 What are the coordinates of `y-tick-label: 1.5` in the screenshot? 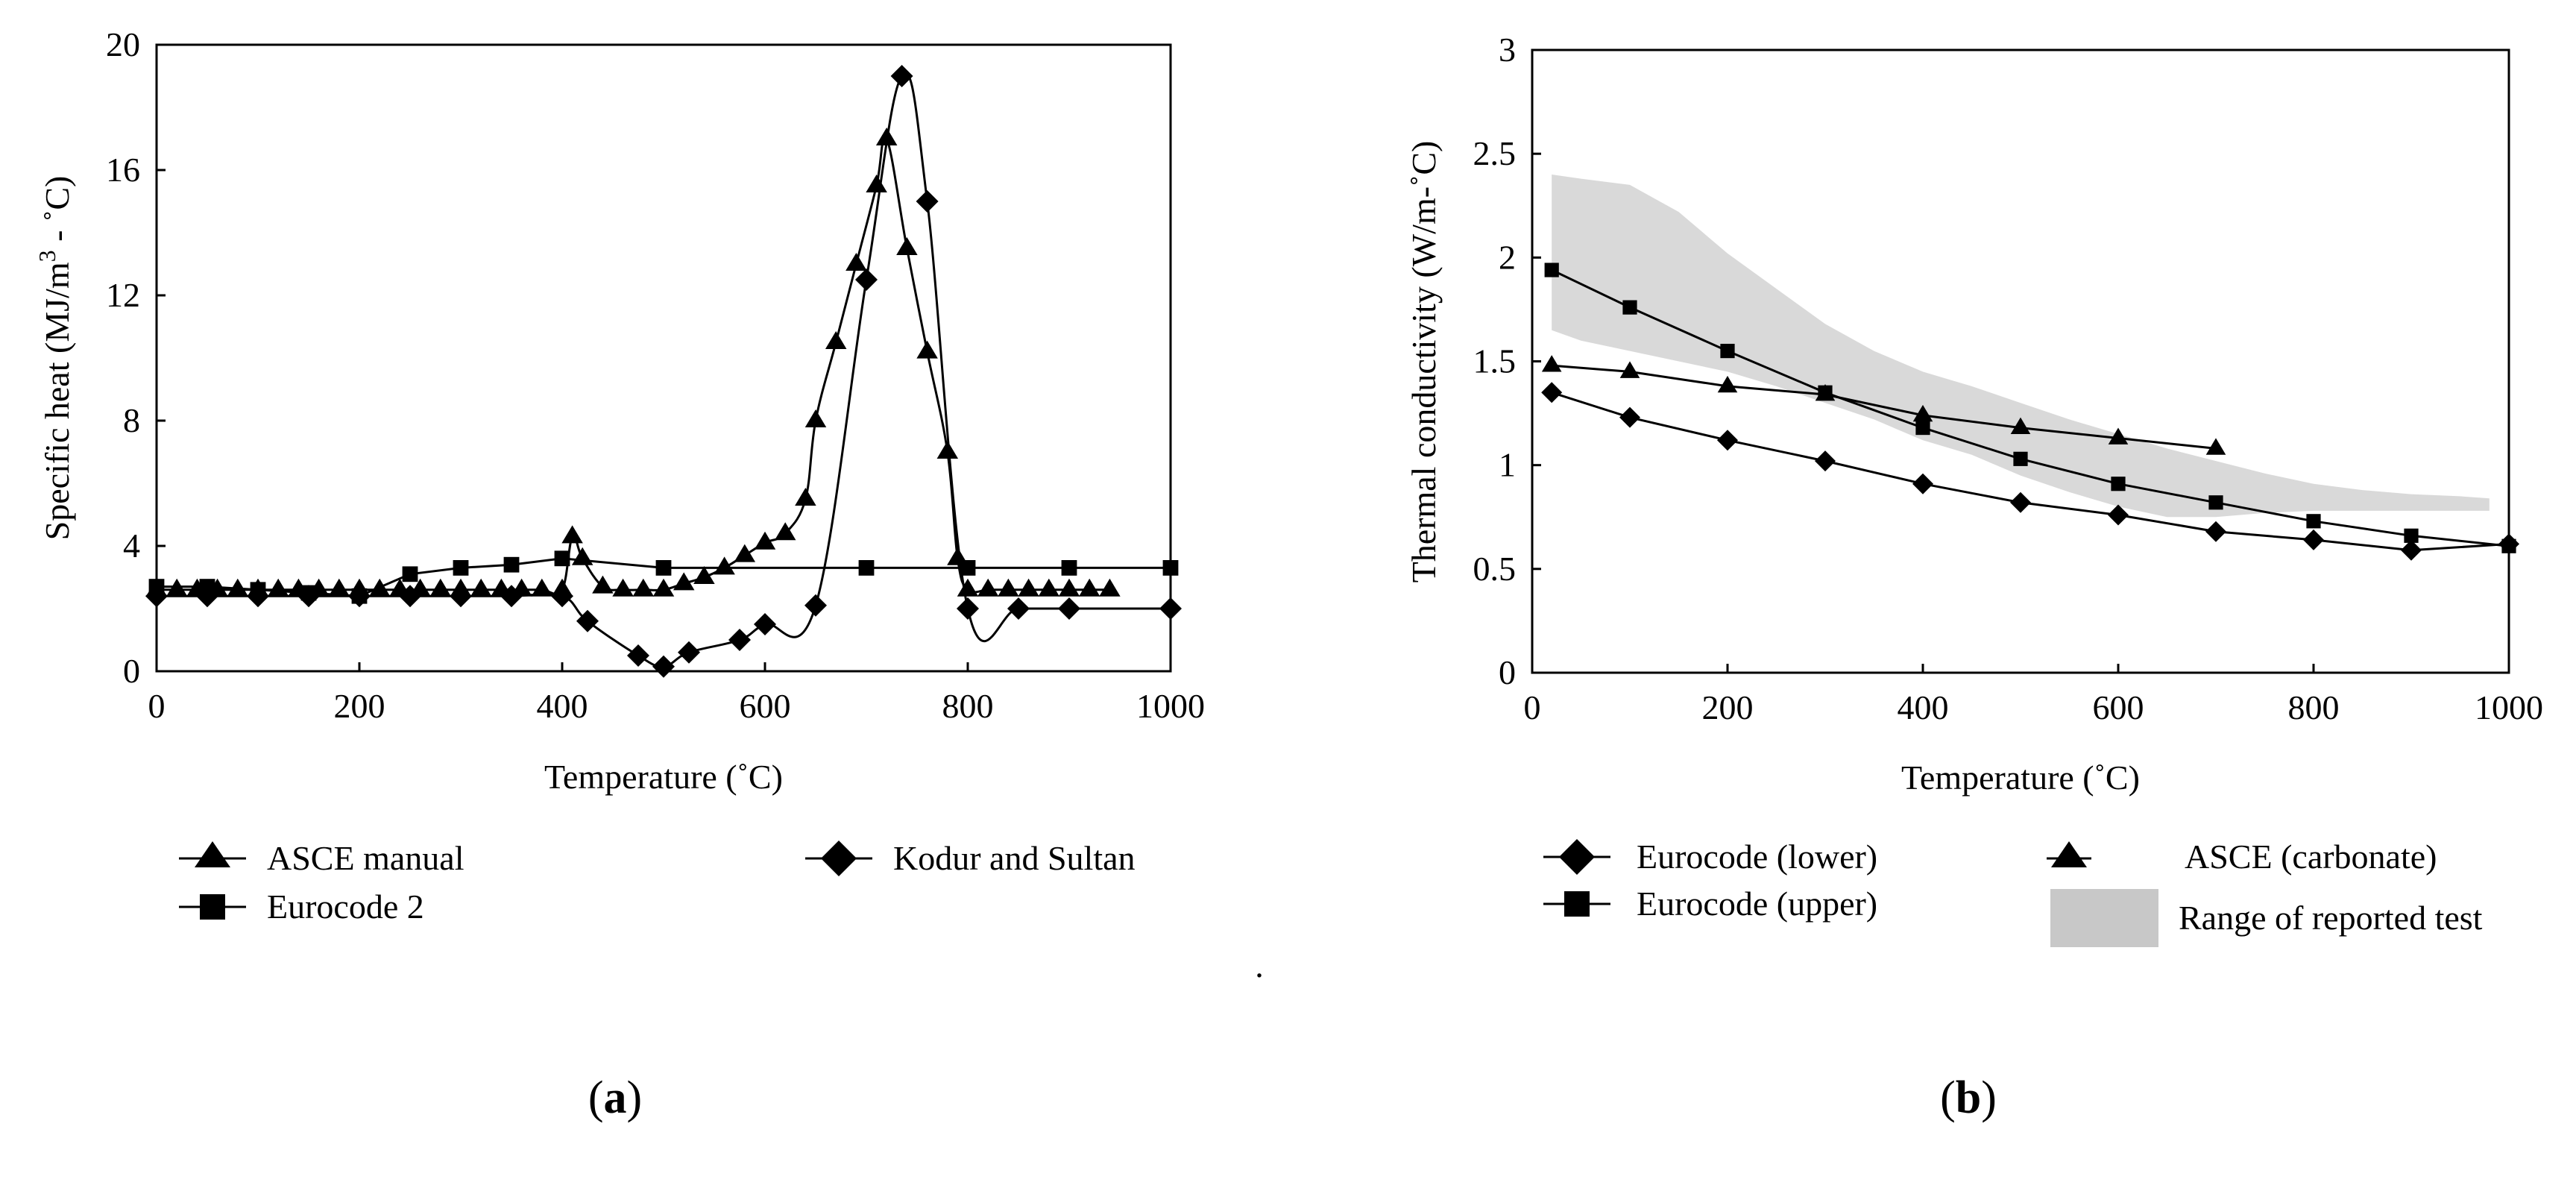 It's located at (1495, 361).